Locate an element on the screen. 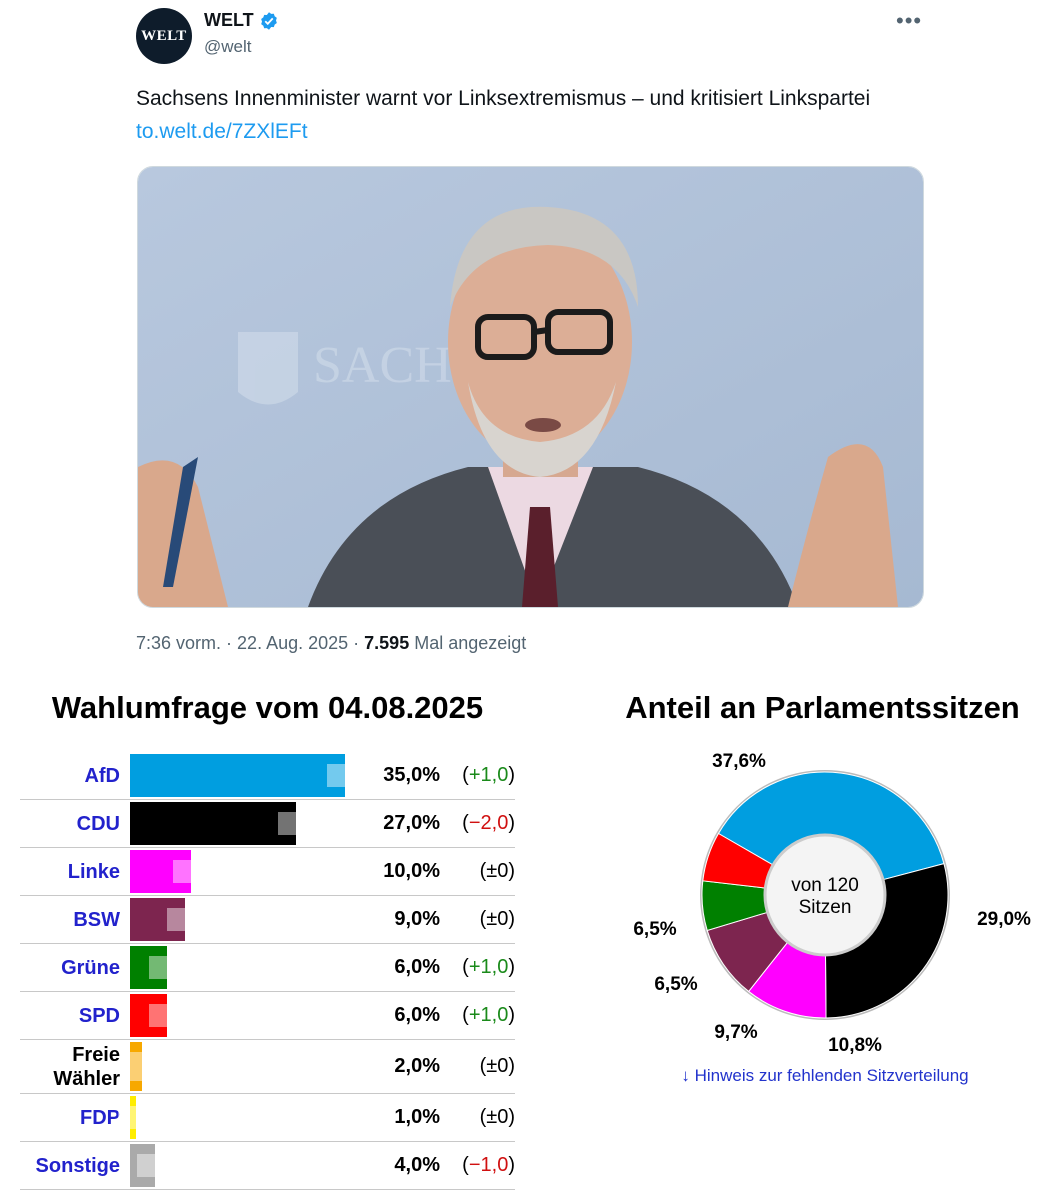 The height and width of the screenshot is (1200, 1061). poll-row-fdp: FDP 1,0% (±0) is located at coordinates (267, 1118).